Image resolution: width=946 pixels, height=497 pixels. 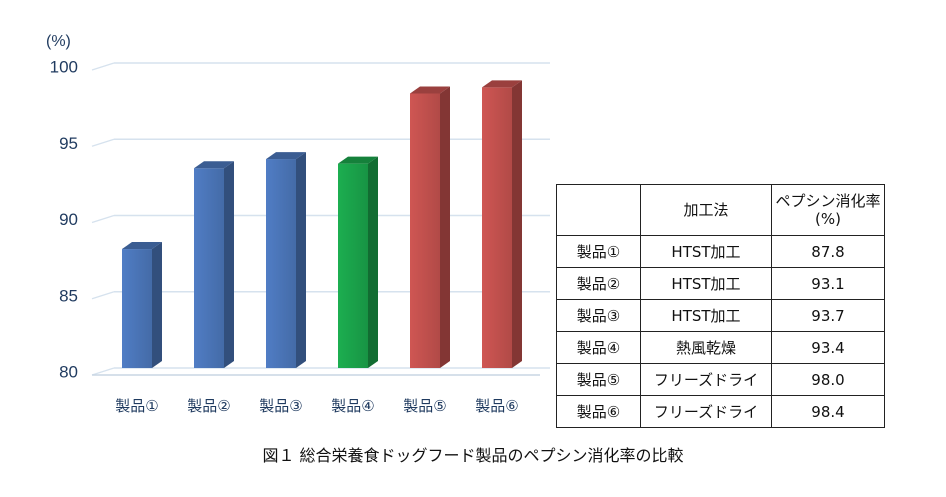 What do you see at coordinates (68, 143) in the screenshot?
I see `y-tick-label: 95` at bounding box center [68, 143].